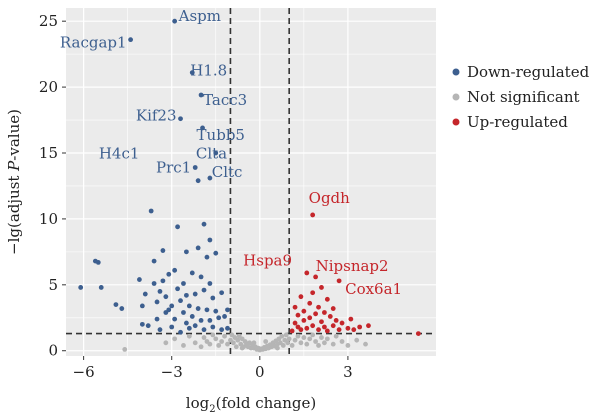 The image size is (606, 416). What do you see at coordinates (251, 404) in the screenshot?
I see `x-axis-label: log2(fold change)` at bounding box center [251, 404].